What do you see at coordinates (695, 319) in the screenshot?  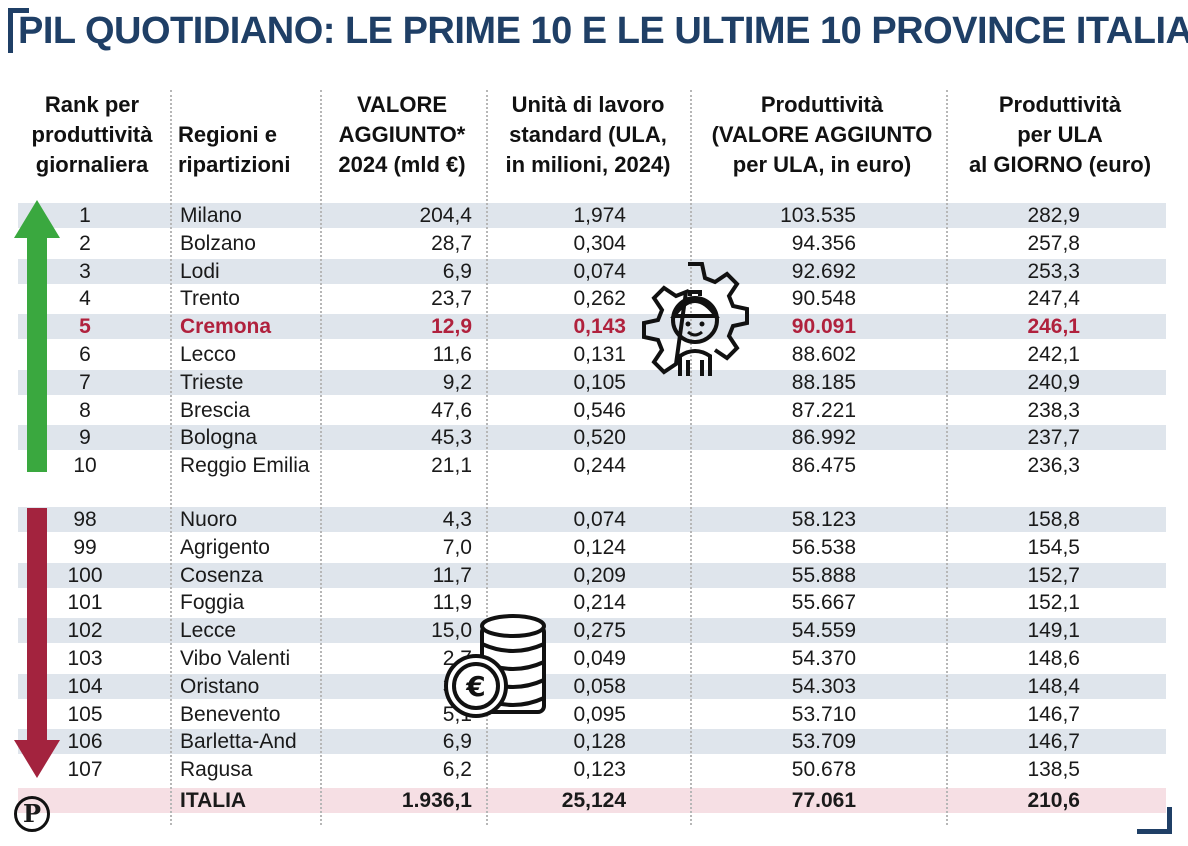 I see `gear-worker-icon` at bounding box center [695, 319].